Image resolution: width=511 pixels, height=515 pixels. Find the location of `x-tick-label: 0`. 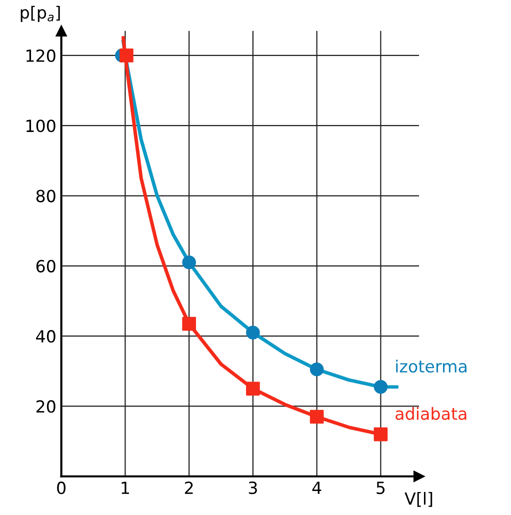

x-tick-label: 0 is located at coordinates (61, 488).